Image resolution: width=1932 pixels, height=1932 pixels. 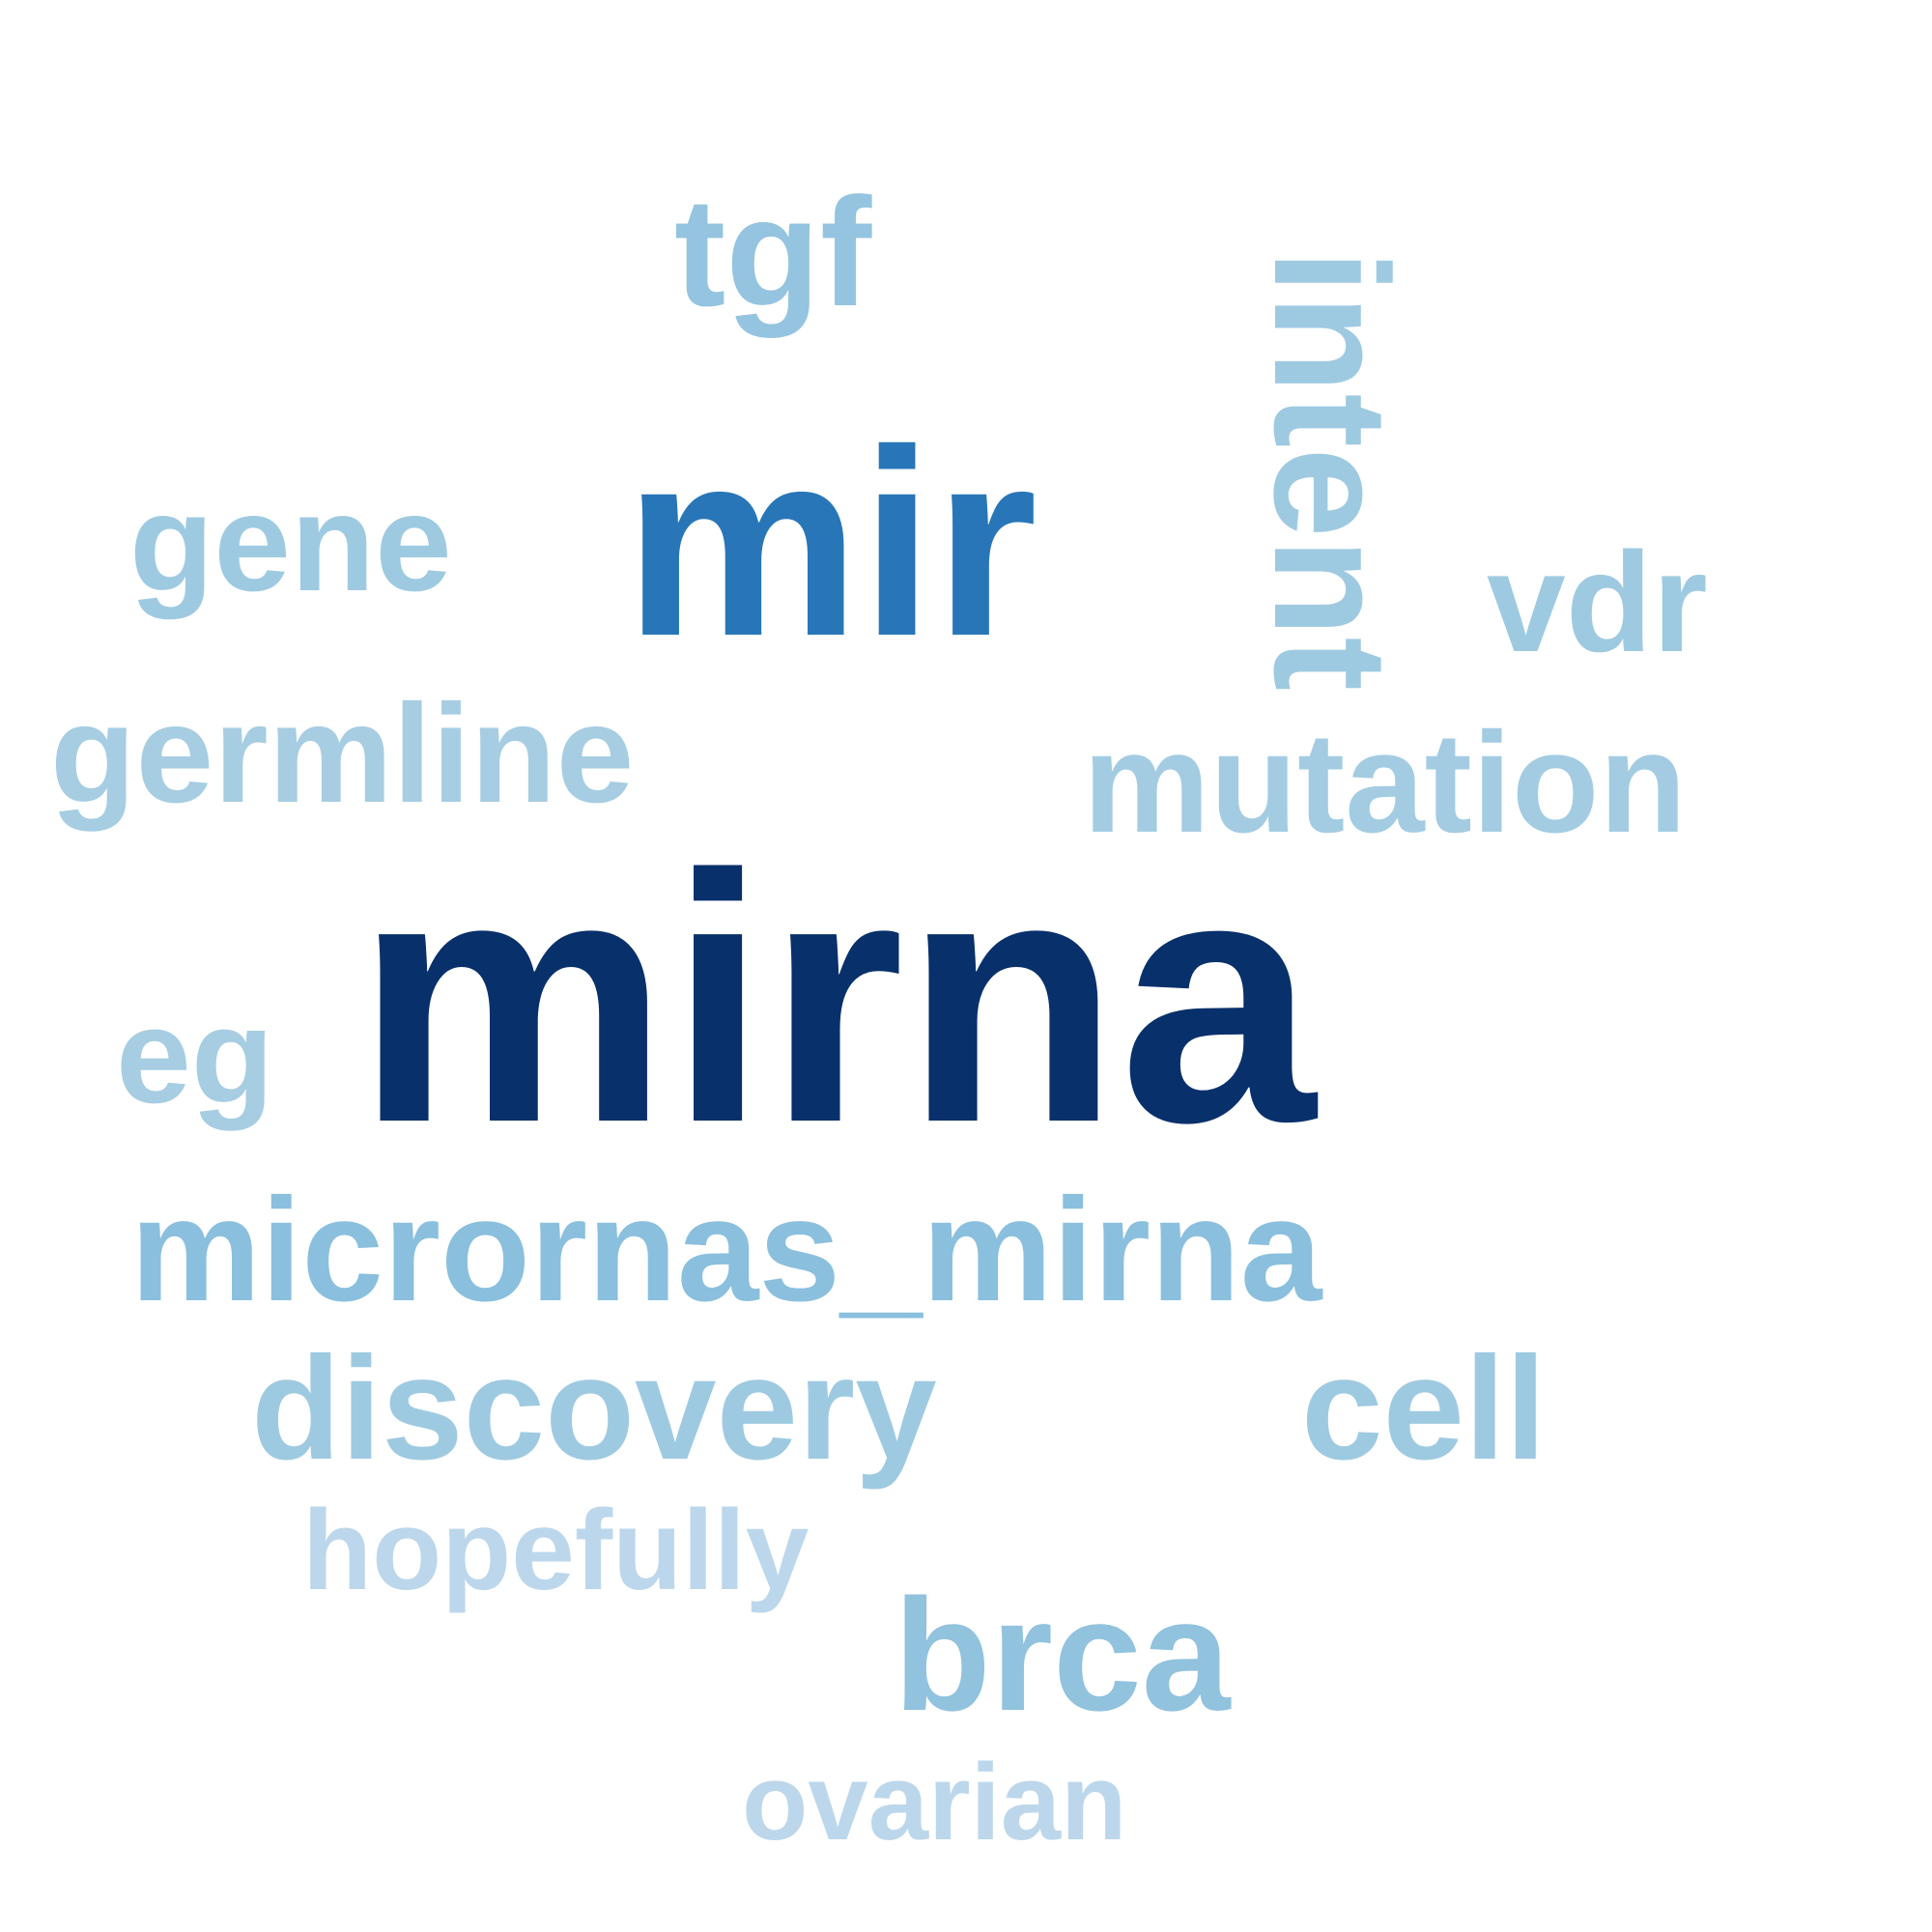 I want to click on word-gene: gene, so click(x=290, y=543).